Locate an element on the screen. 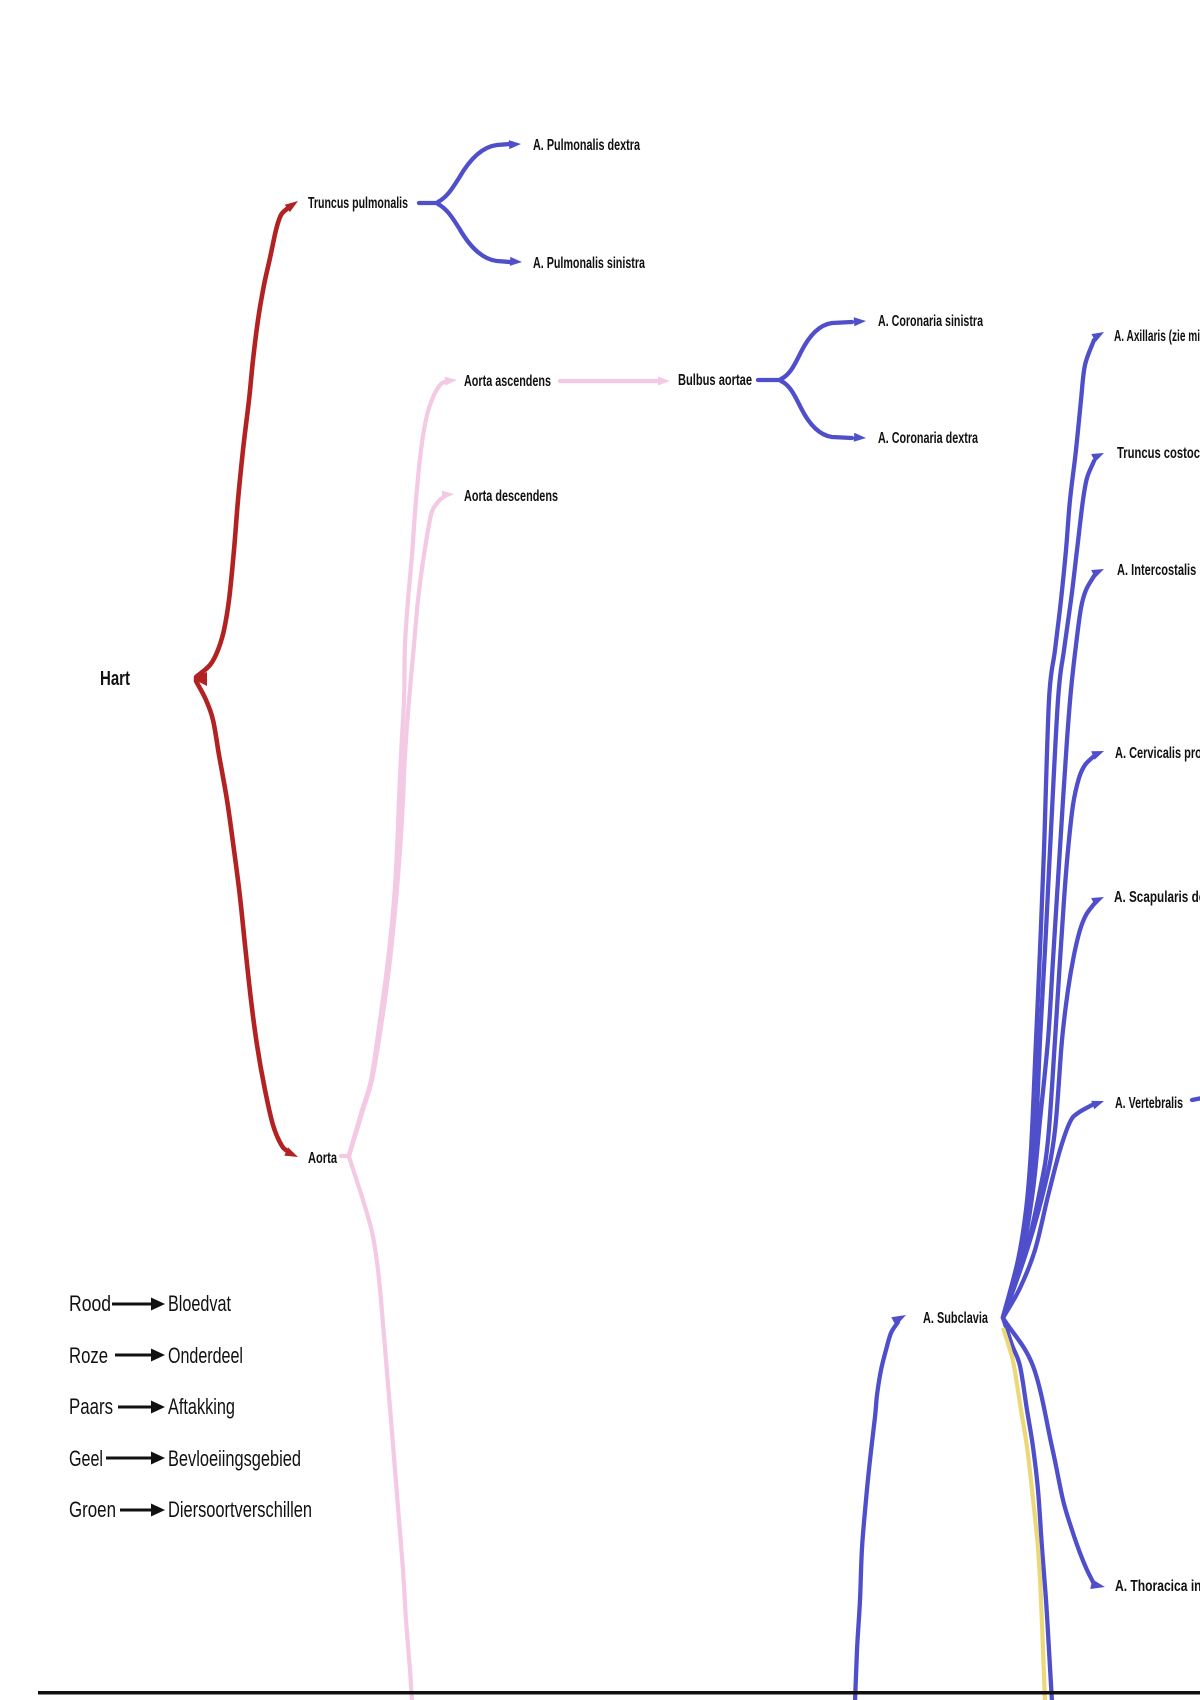 The image size is (1200, 1700). svg-text: Aorta descendens is located at coordinates (511, 496).